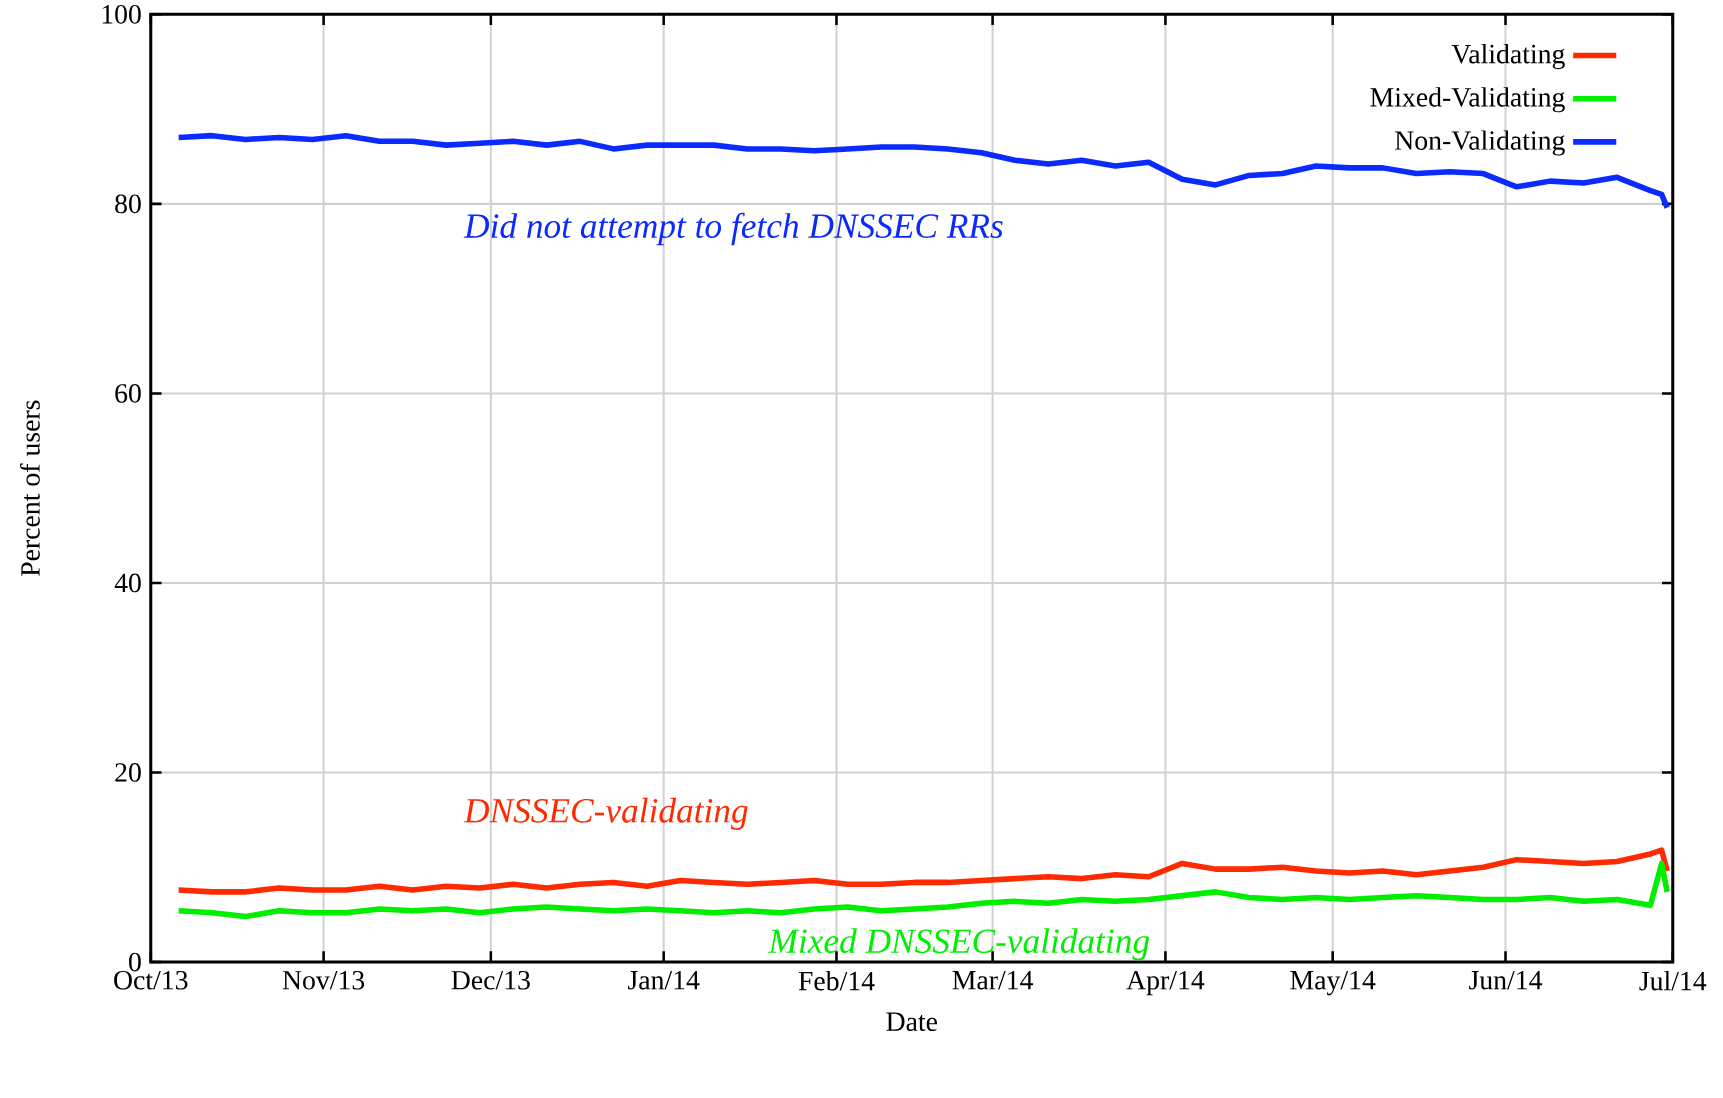 This screenshot has width=1723, height=1098. Describe the element at coordinates (1673, 980) in the screenshot. I see `x-tick-label: Jul/14` at that location.